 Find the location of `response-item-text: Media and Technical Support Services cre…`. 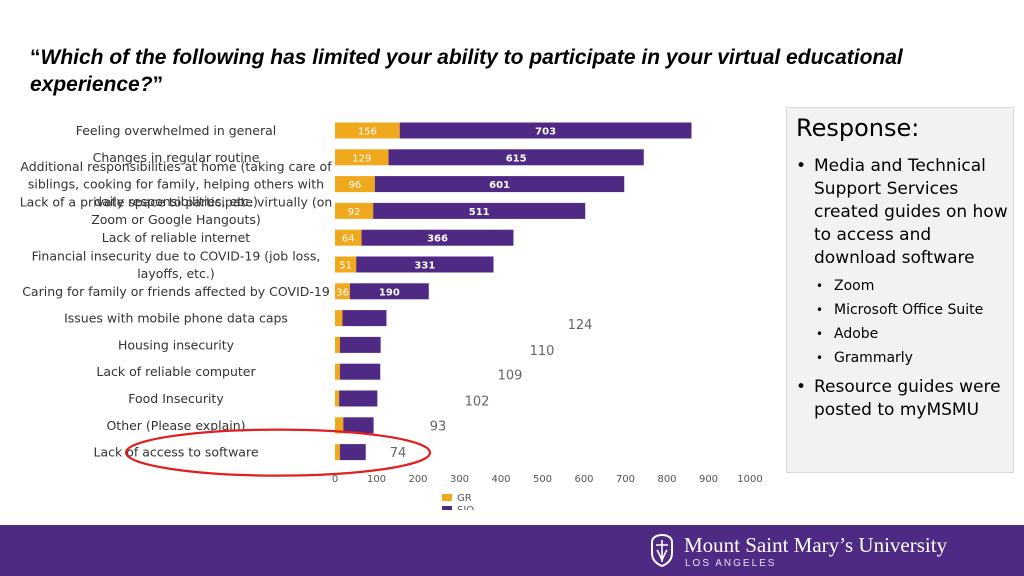

response-item-text: Media and Technical Support Services cre… is located at coordinates (911, 212).